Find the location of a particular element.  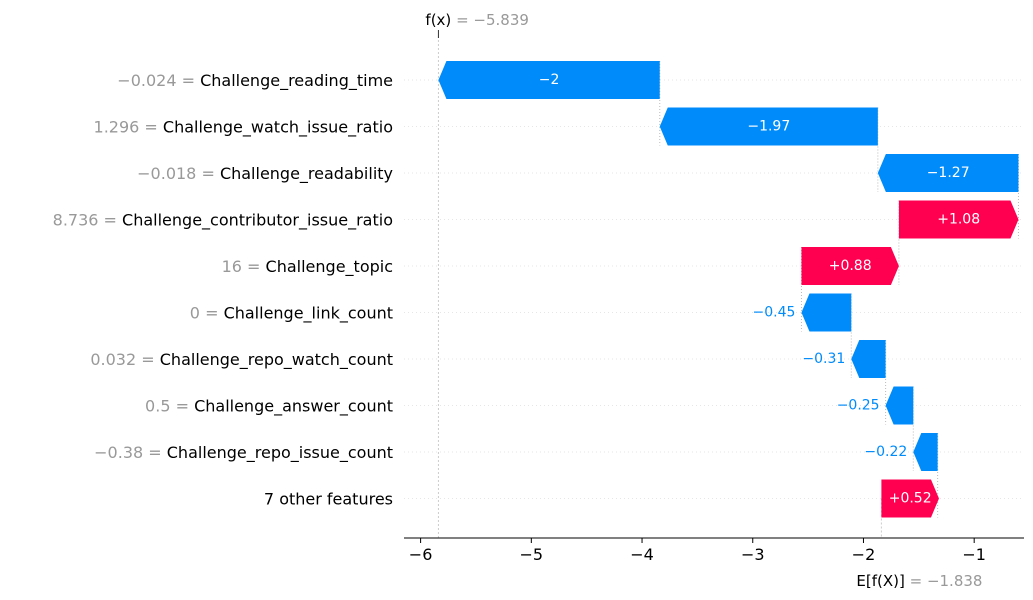

bar-value-label: −1.27 is located at coordinates (948, 173).